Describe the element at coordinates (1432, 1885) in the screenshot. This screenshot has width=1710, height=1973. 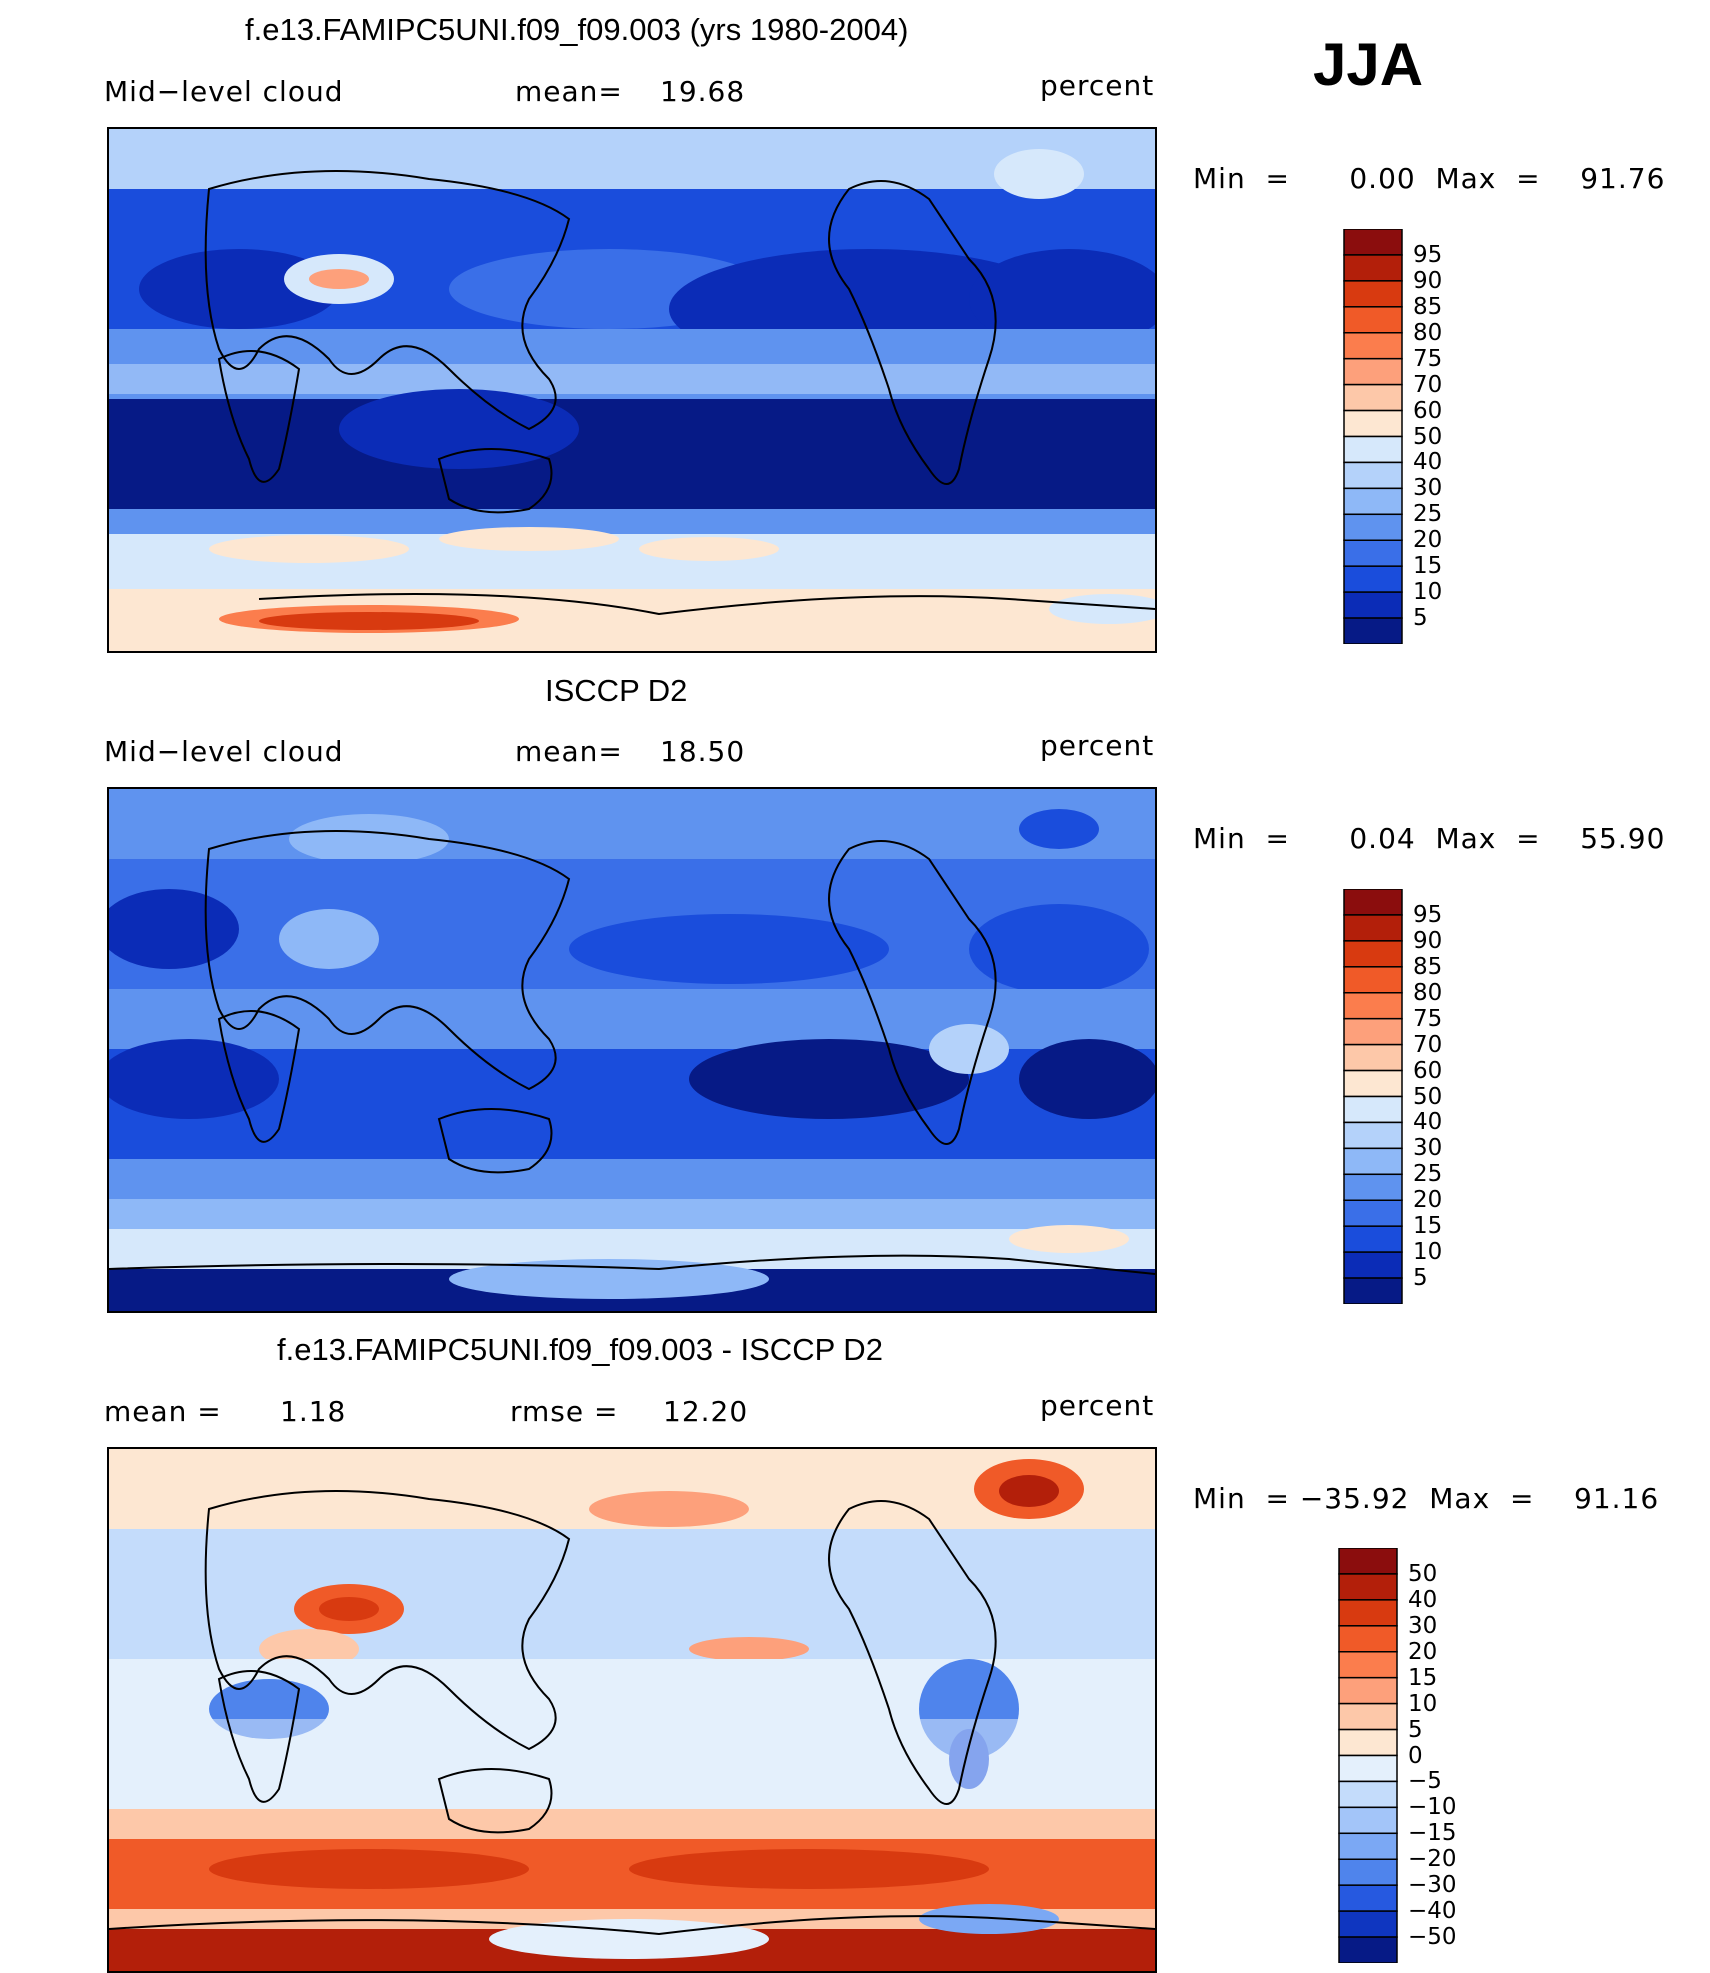
I see `colorbar-tick-label: −30` at that location.